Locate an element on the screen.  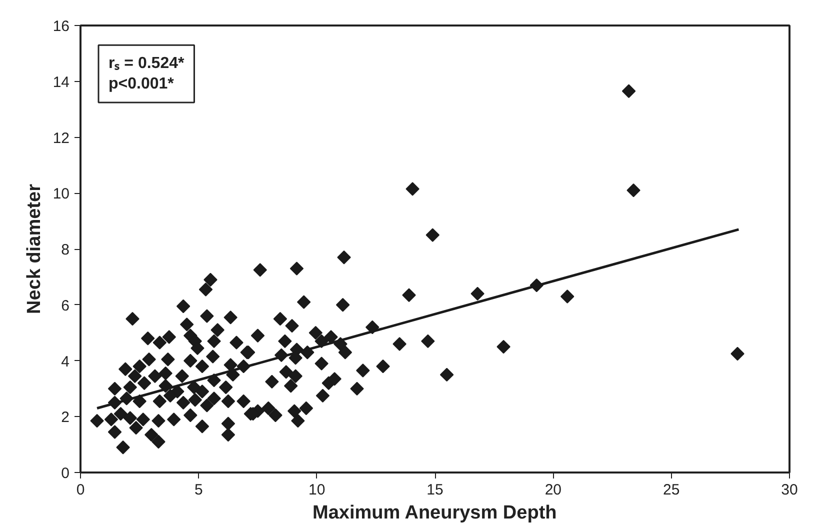
x-tick-label: 0 is located at coordinates (80, 490).